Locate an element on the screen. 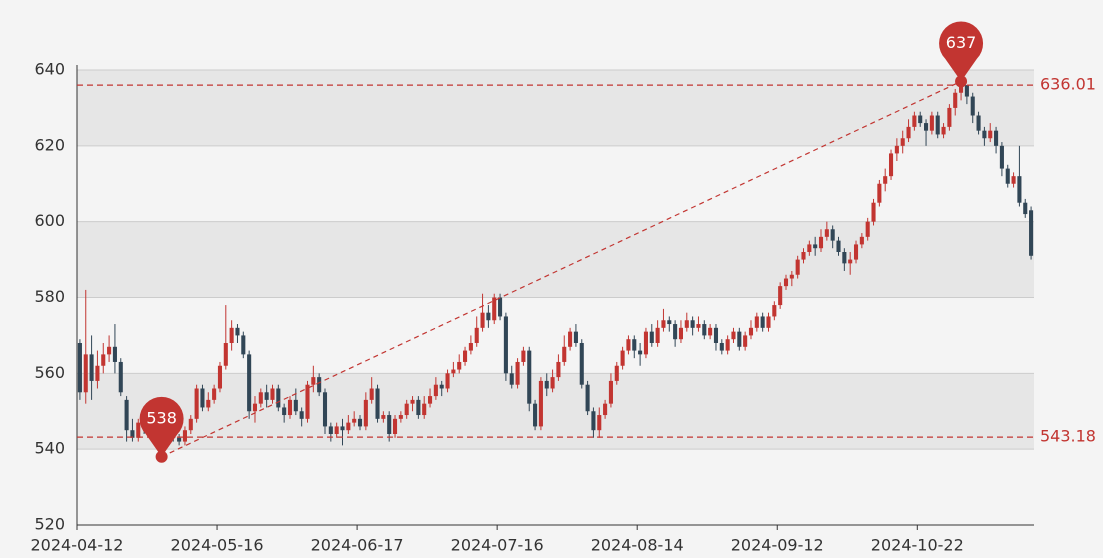 This screenshot has height=558, width=1103. mark-point-pin is located at coordinates (961, 51).